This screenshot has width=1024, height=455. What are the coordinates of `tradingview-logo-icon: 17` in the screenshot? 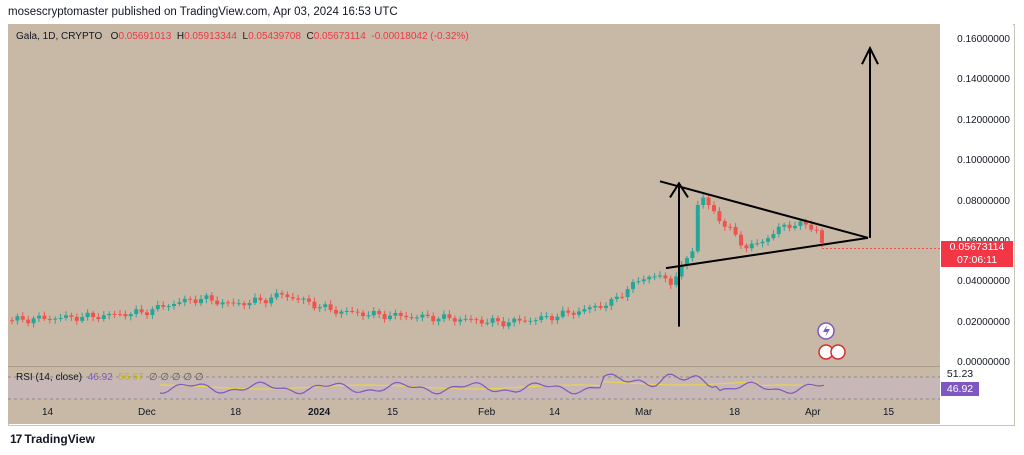 It's located at (16, 439).